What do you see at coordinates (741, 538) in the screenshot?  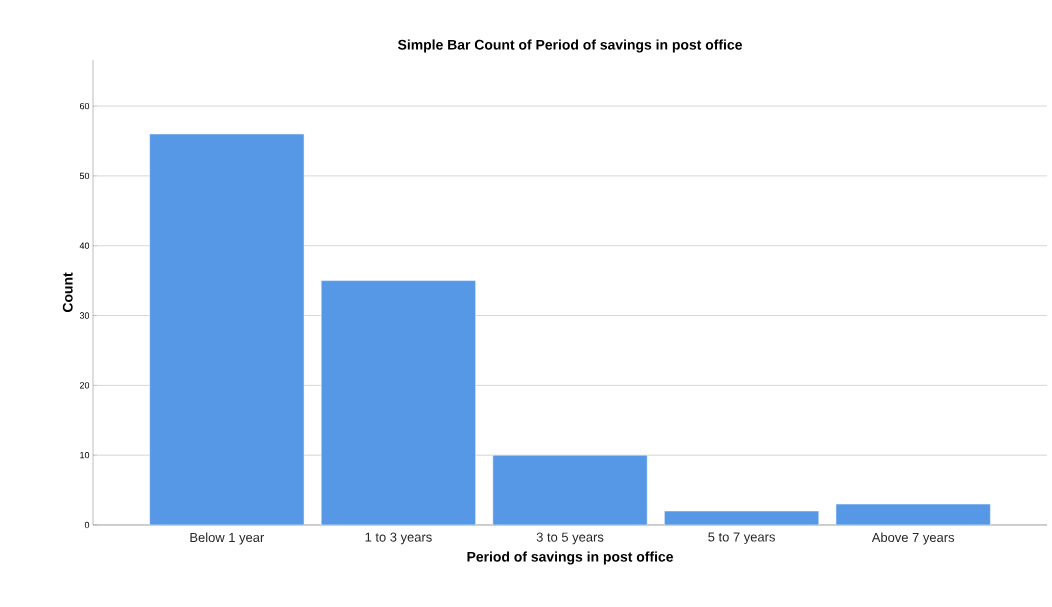 I see `x-tick-label: 5 to 7 years` at bounding box center [741, 538].